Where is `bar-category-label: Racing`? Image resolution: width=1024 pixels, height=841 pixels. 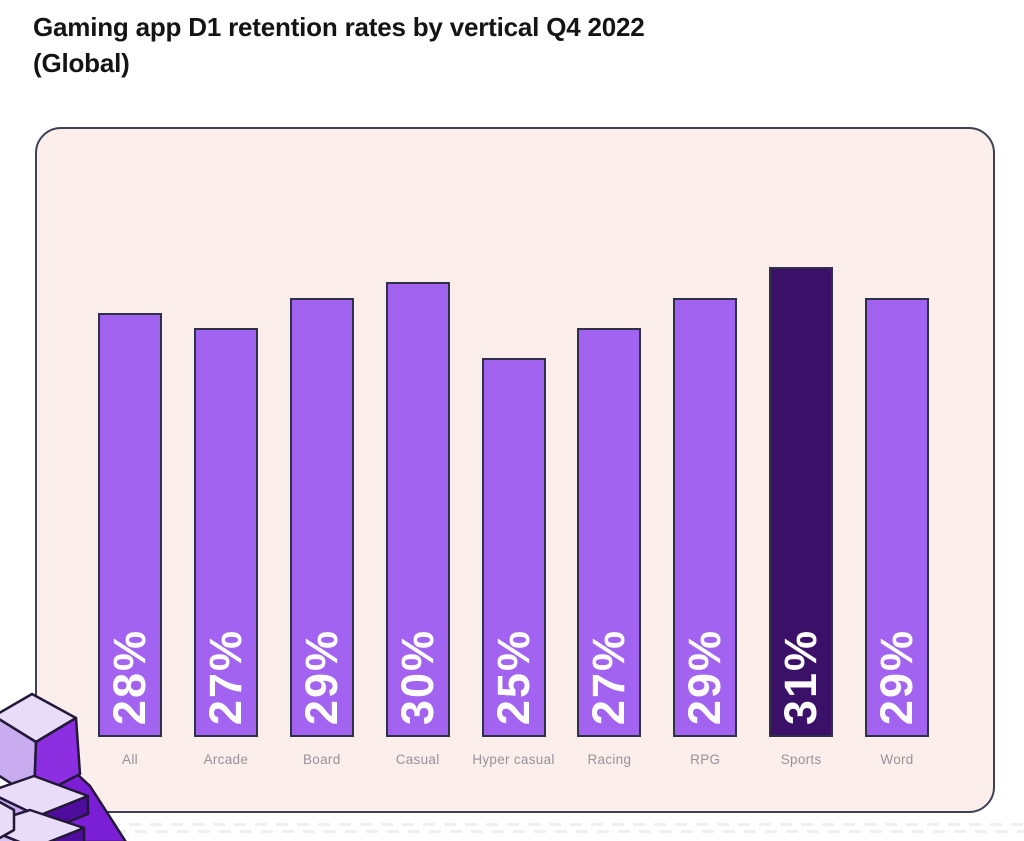 bar-category-label: Racing is located at coordinates (609, 759).